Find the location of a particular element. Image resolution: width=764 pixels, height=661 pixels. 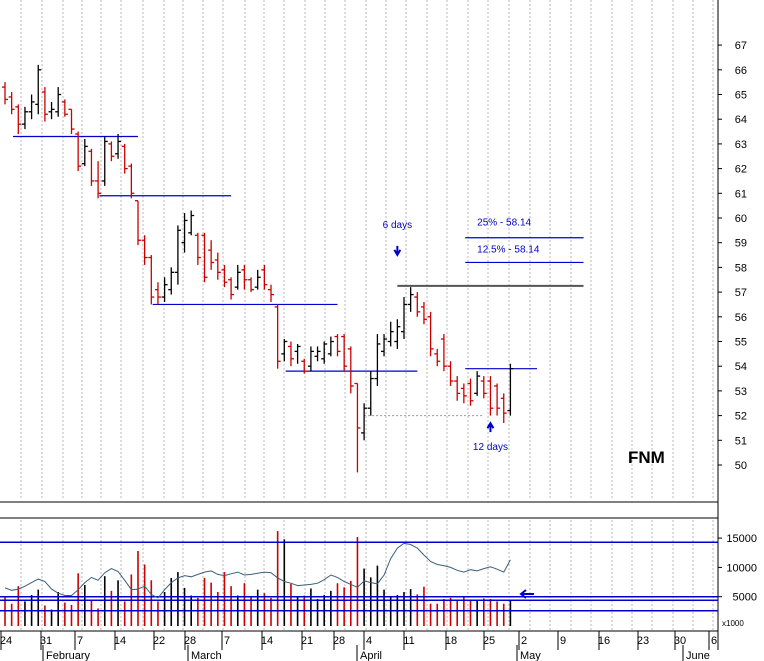

price-tick-label: 62 is located at coordinates (741, 170).